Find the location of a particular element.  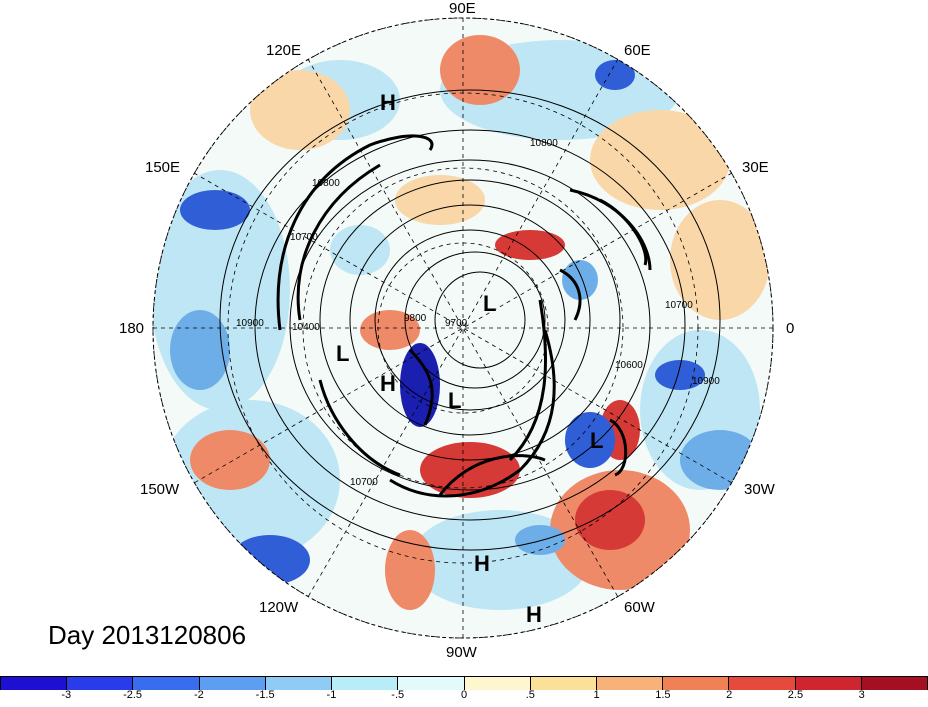

contour-label: 9700 is located at coordinates (456, 323).